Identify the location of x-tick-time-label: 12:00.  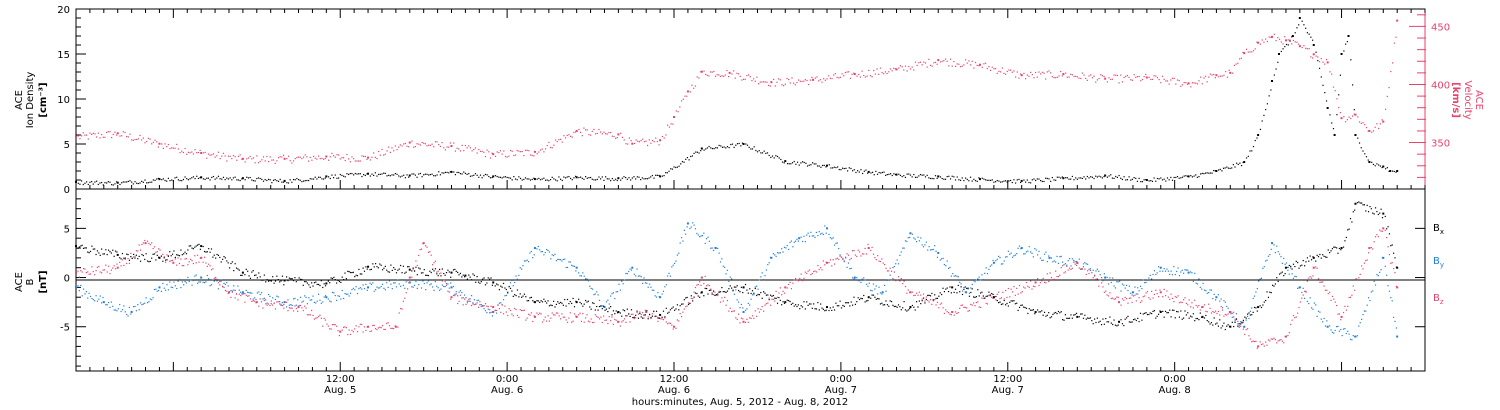
(674, 379).